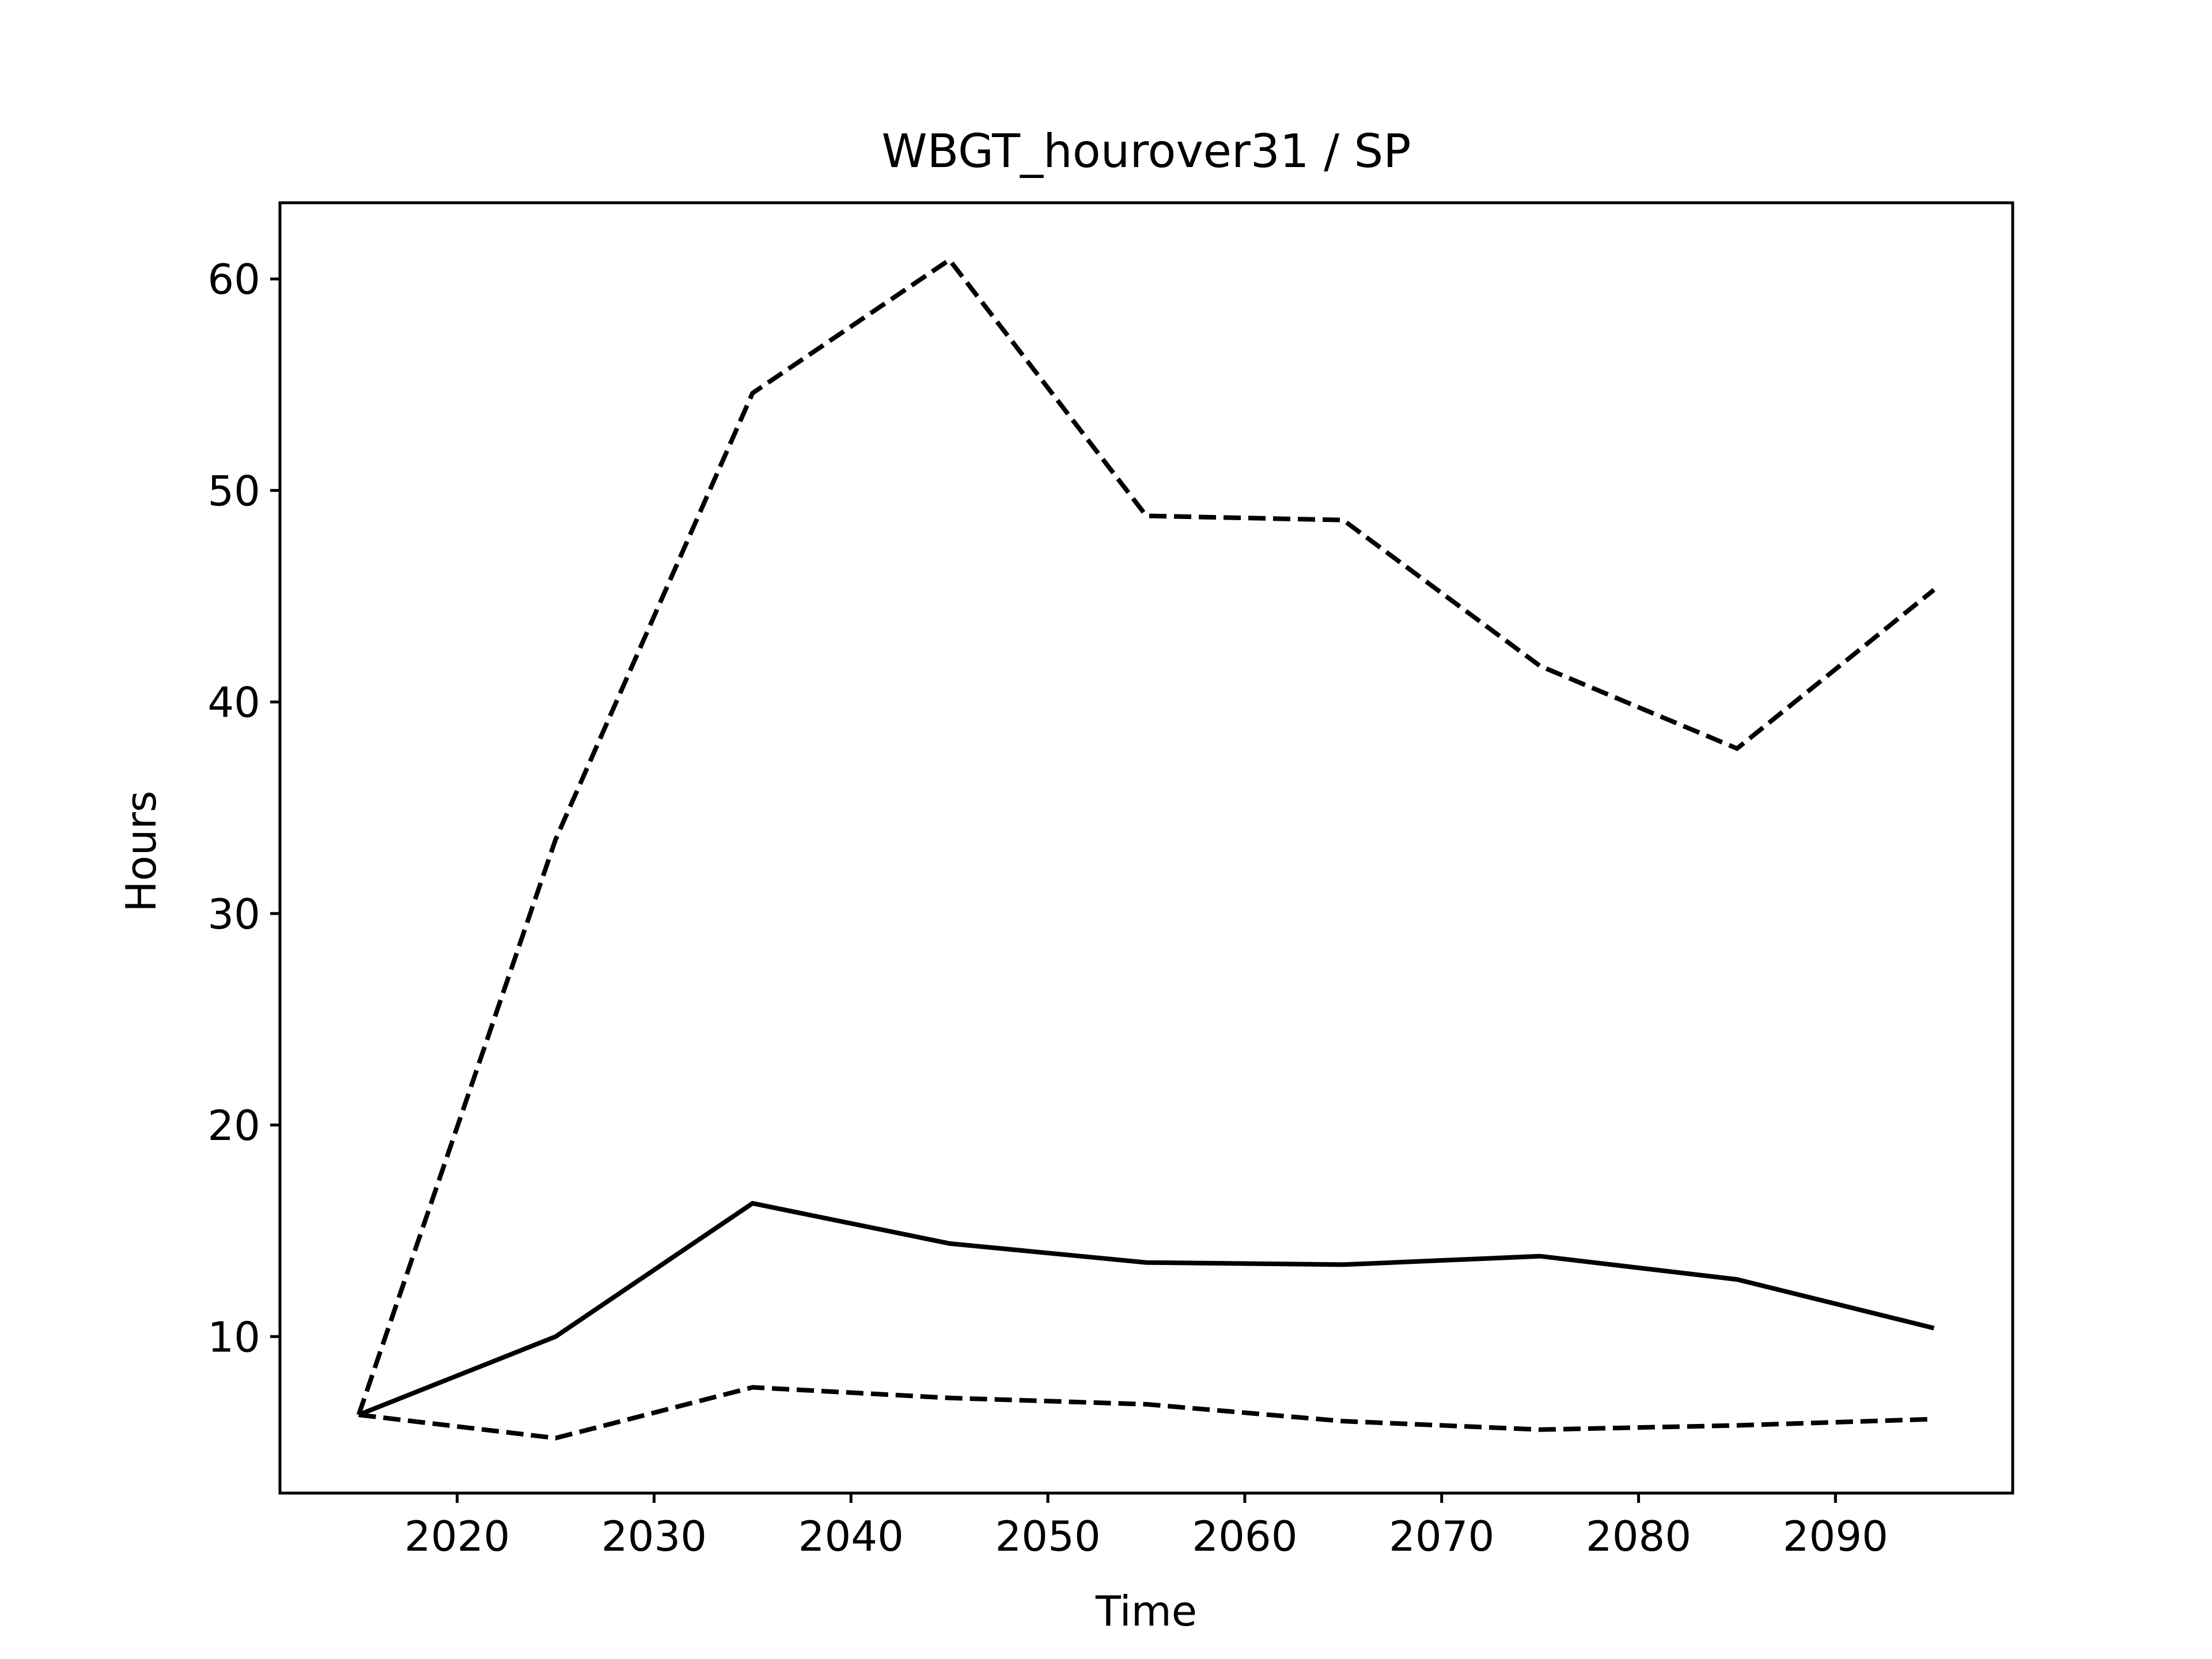 The width and height of the screenshot is (2212, 1659). I want to click on chart-title: WBGT_hourover31 / SP, so click(1146, 151).